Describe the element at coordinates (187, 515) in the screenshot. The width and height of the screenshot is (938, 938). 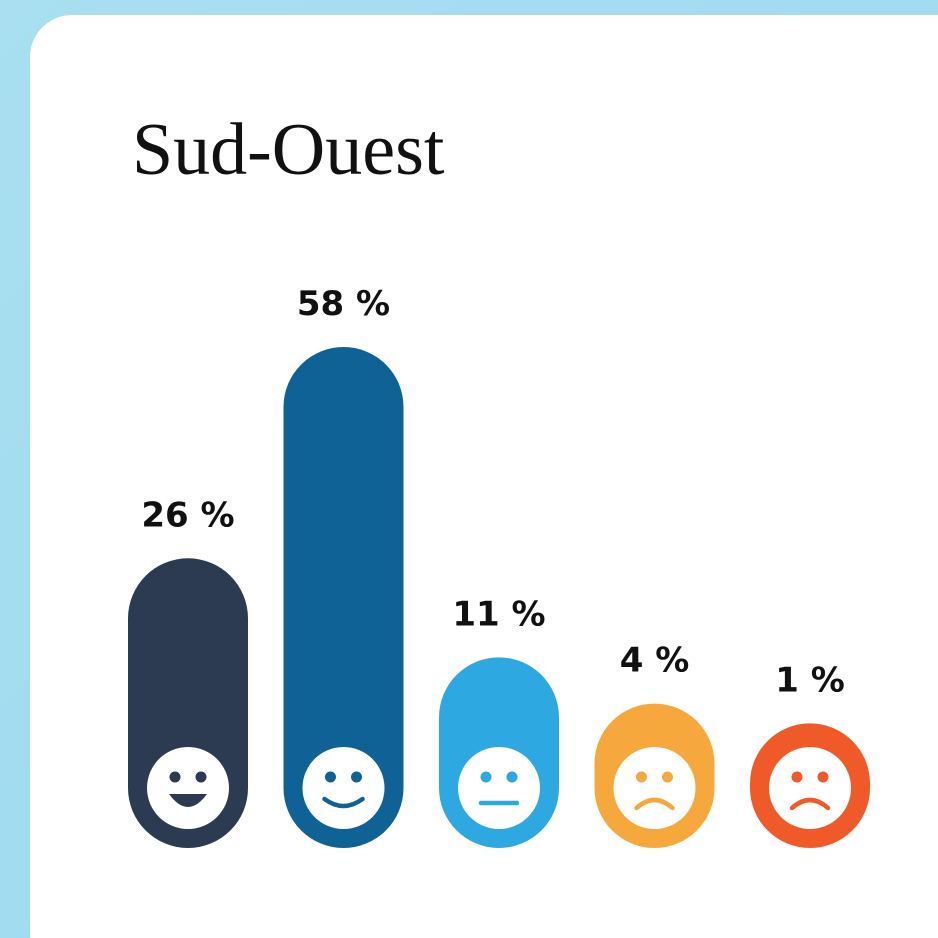
I see `value-label: 26 %` at that location.